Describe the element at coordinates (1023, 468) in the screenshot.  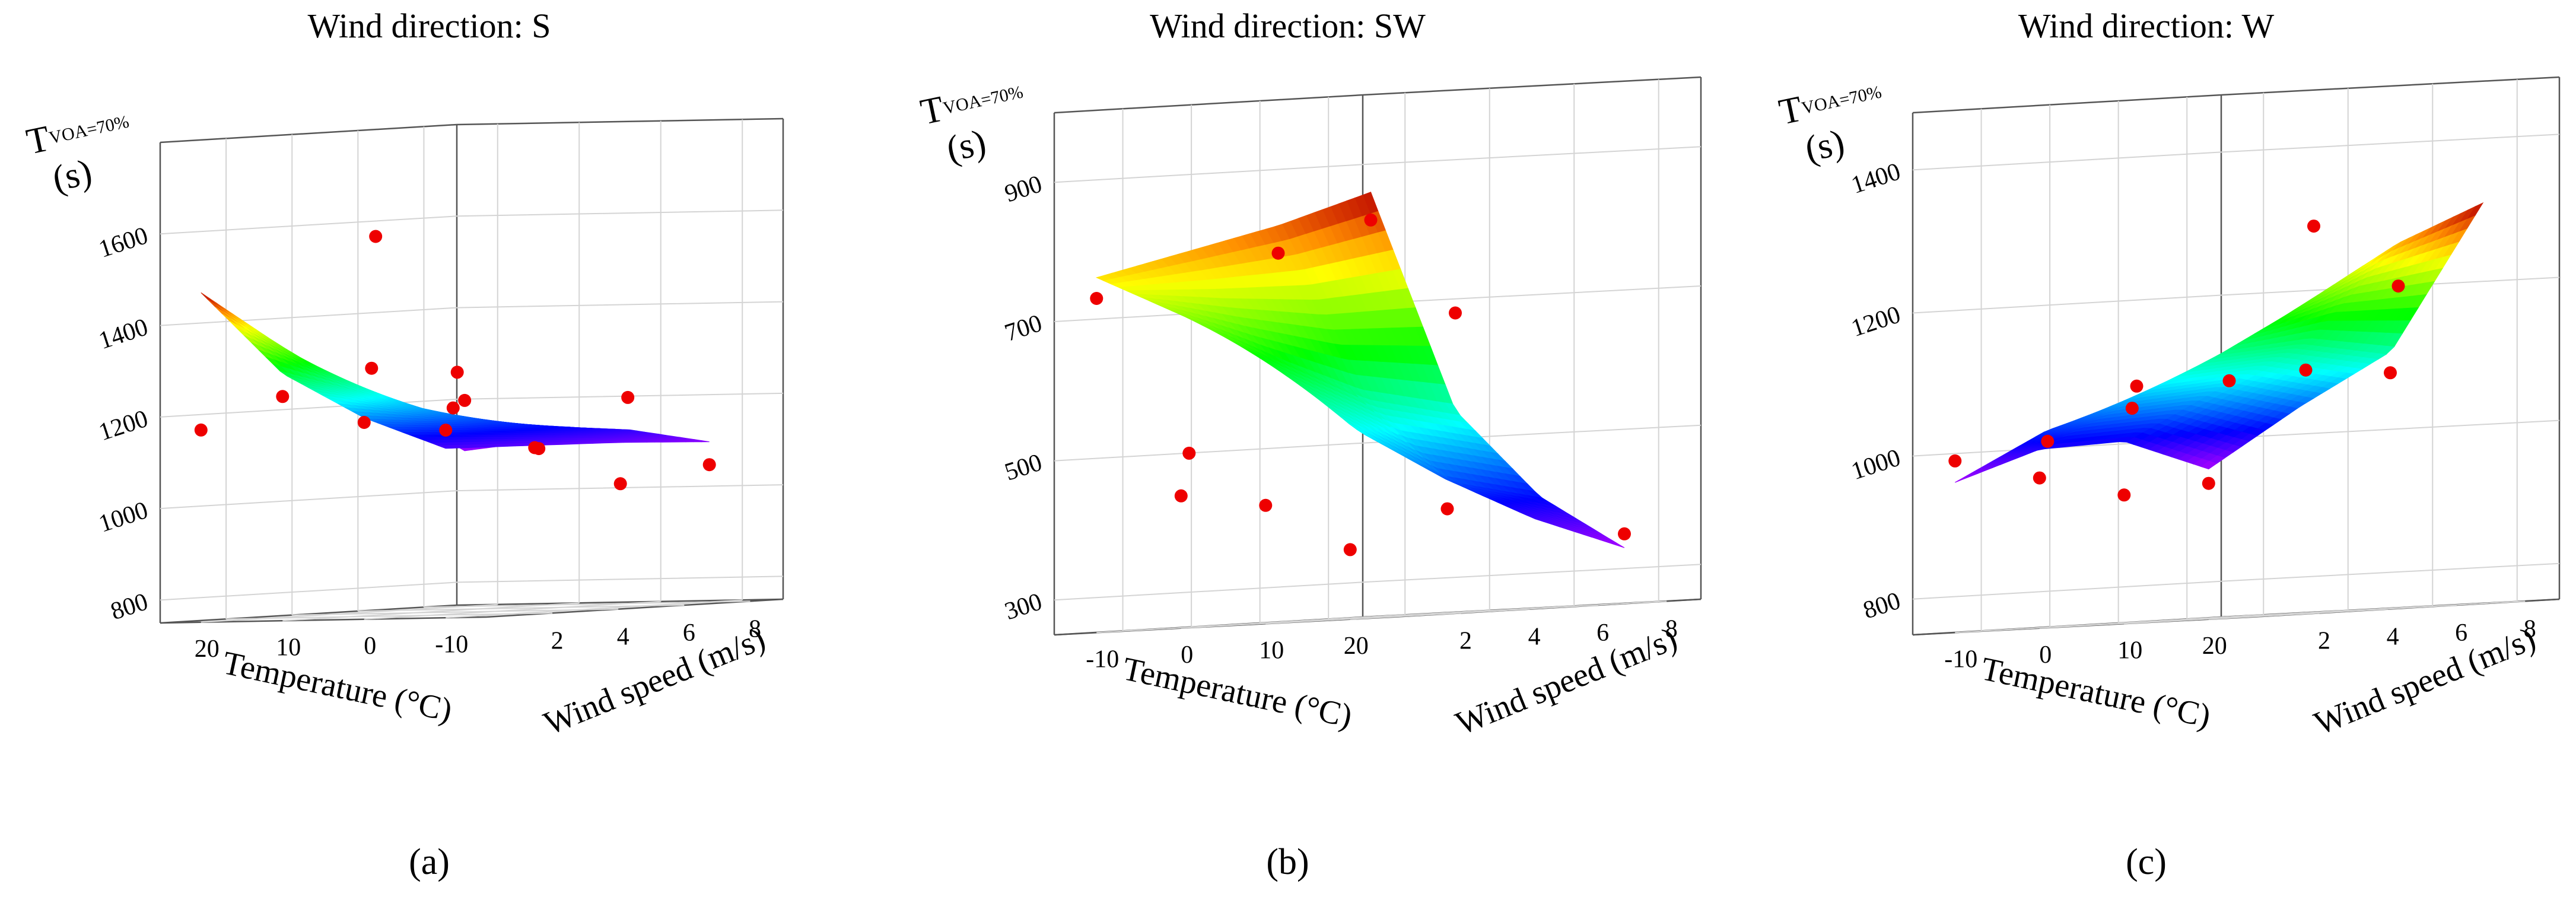
I see `z-tick-label: 500` at that location.